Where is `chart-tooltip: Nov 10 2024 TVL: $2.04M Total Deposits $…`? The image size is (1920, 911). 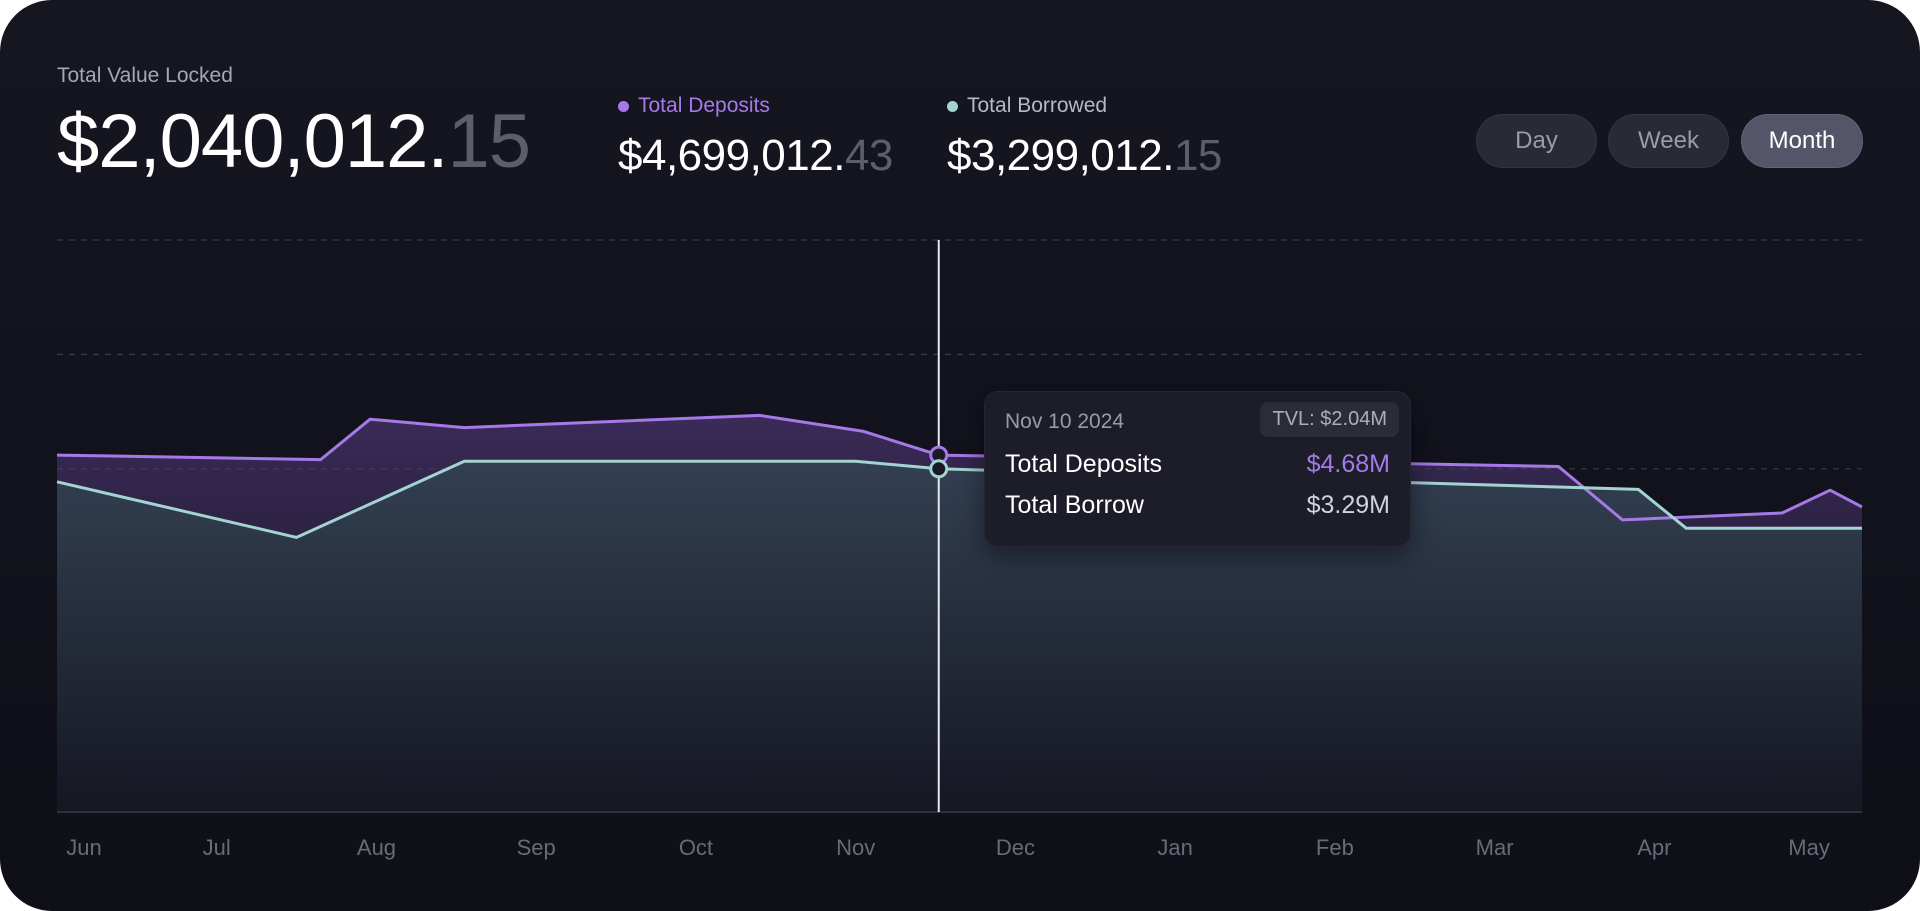
chart-tooltip: Nov 10 2024 TVL: $2.04M Total Deposits $… is located at coordinates (1197, 469).